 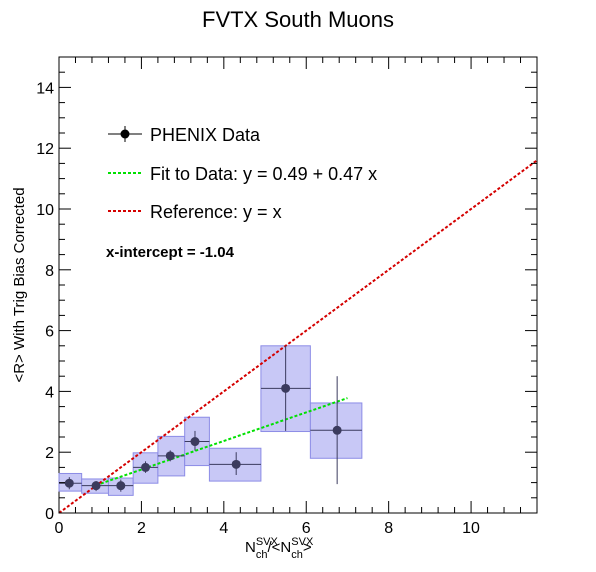 I want to click on x-axis-label: NSVX ch/<NSVX ch>, so click(x=279, y=548).